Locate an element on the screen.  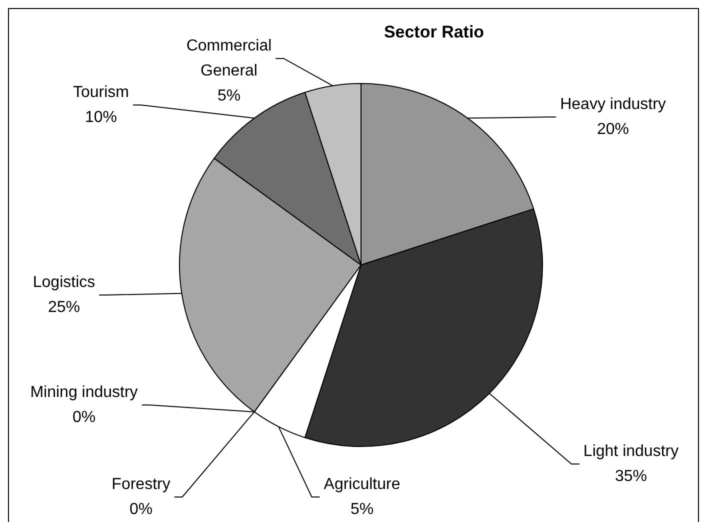
slice-label: Light industry is located at coordinates (631, 451).